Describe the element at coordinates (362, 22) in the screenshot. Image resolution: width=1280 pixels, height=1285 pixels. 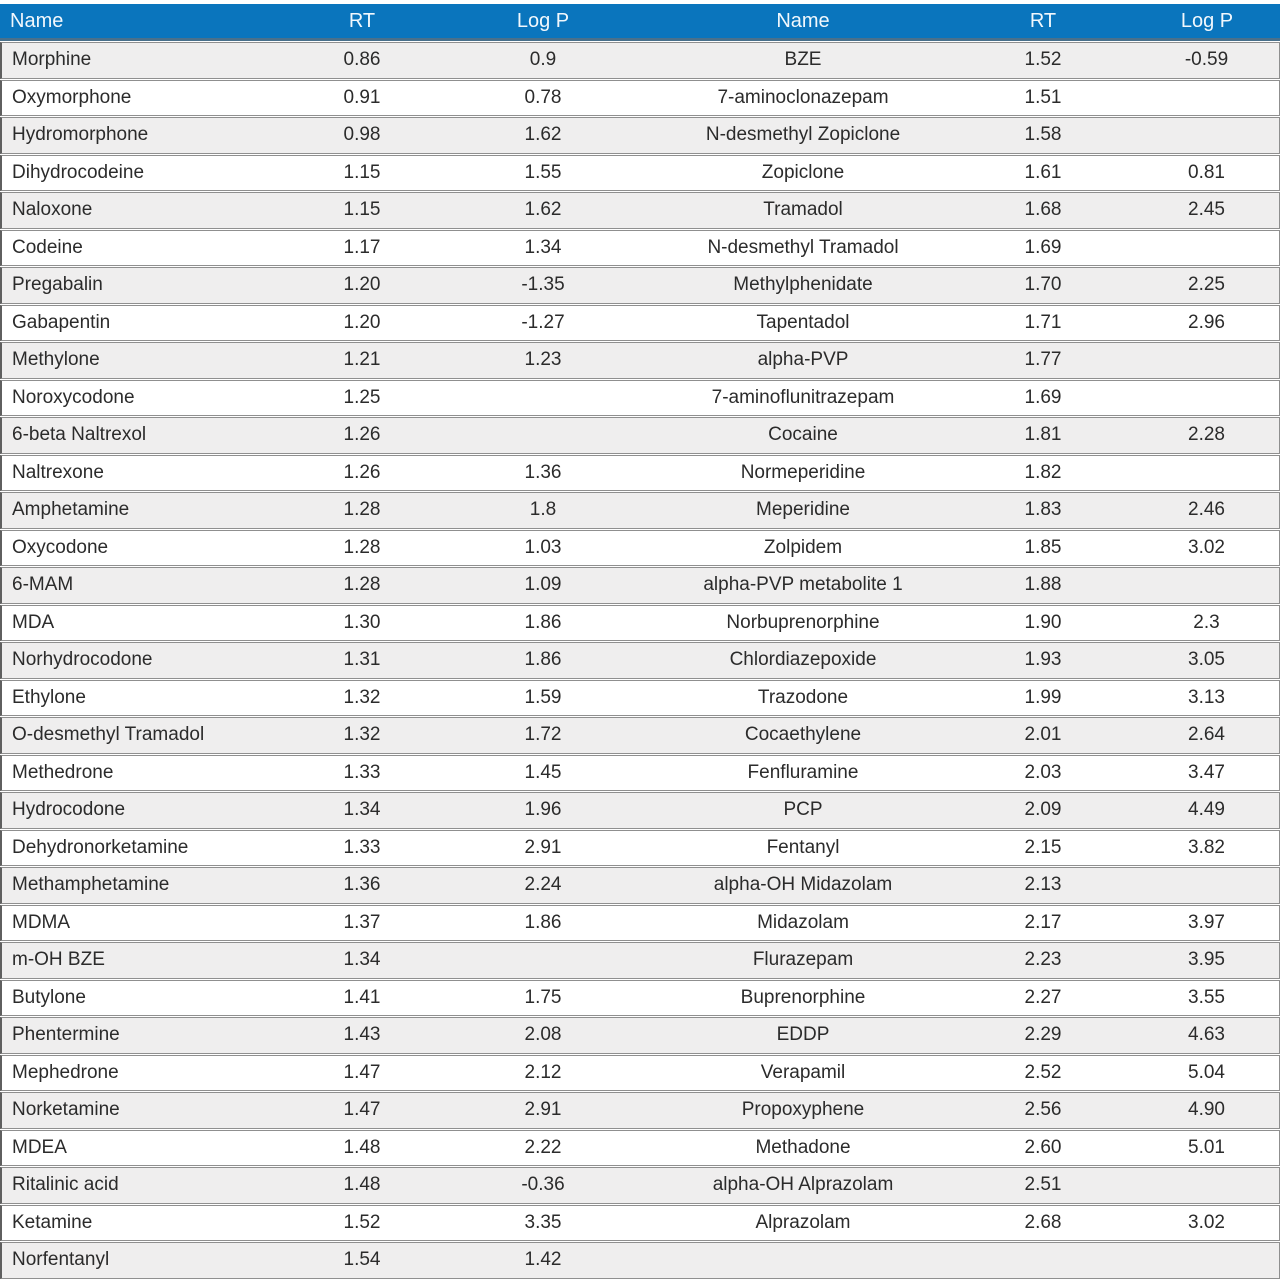
I see `header-rt-left: RT` at that location.